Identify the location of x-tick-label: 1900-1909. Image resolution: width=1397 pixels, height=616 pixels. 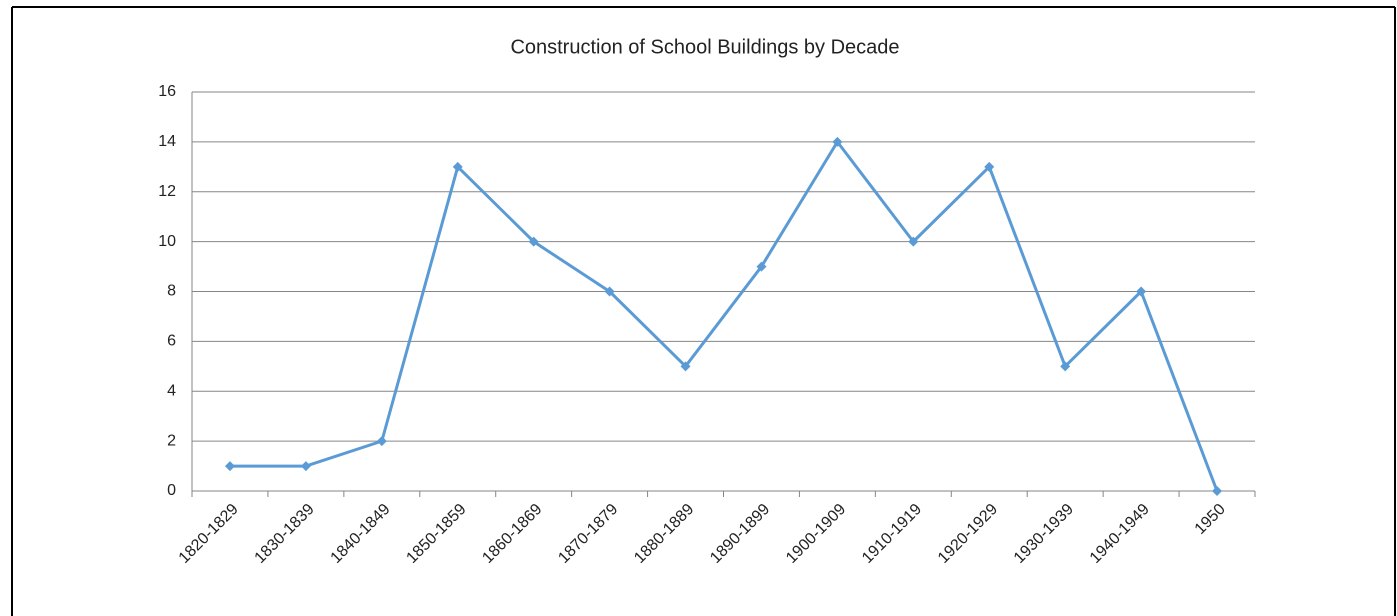
(816, 534).